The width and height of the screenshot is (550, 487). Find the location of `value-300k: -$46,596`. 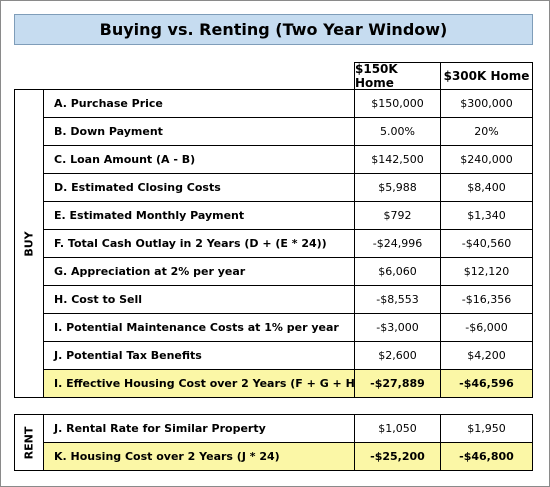

value-300k: -$46,596 is located at coordinates (486, 383).